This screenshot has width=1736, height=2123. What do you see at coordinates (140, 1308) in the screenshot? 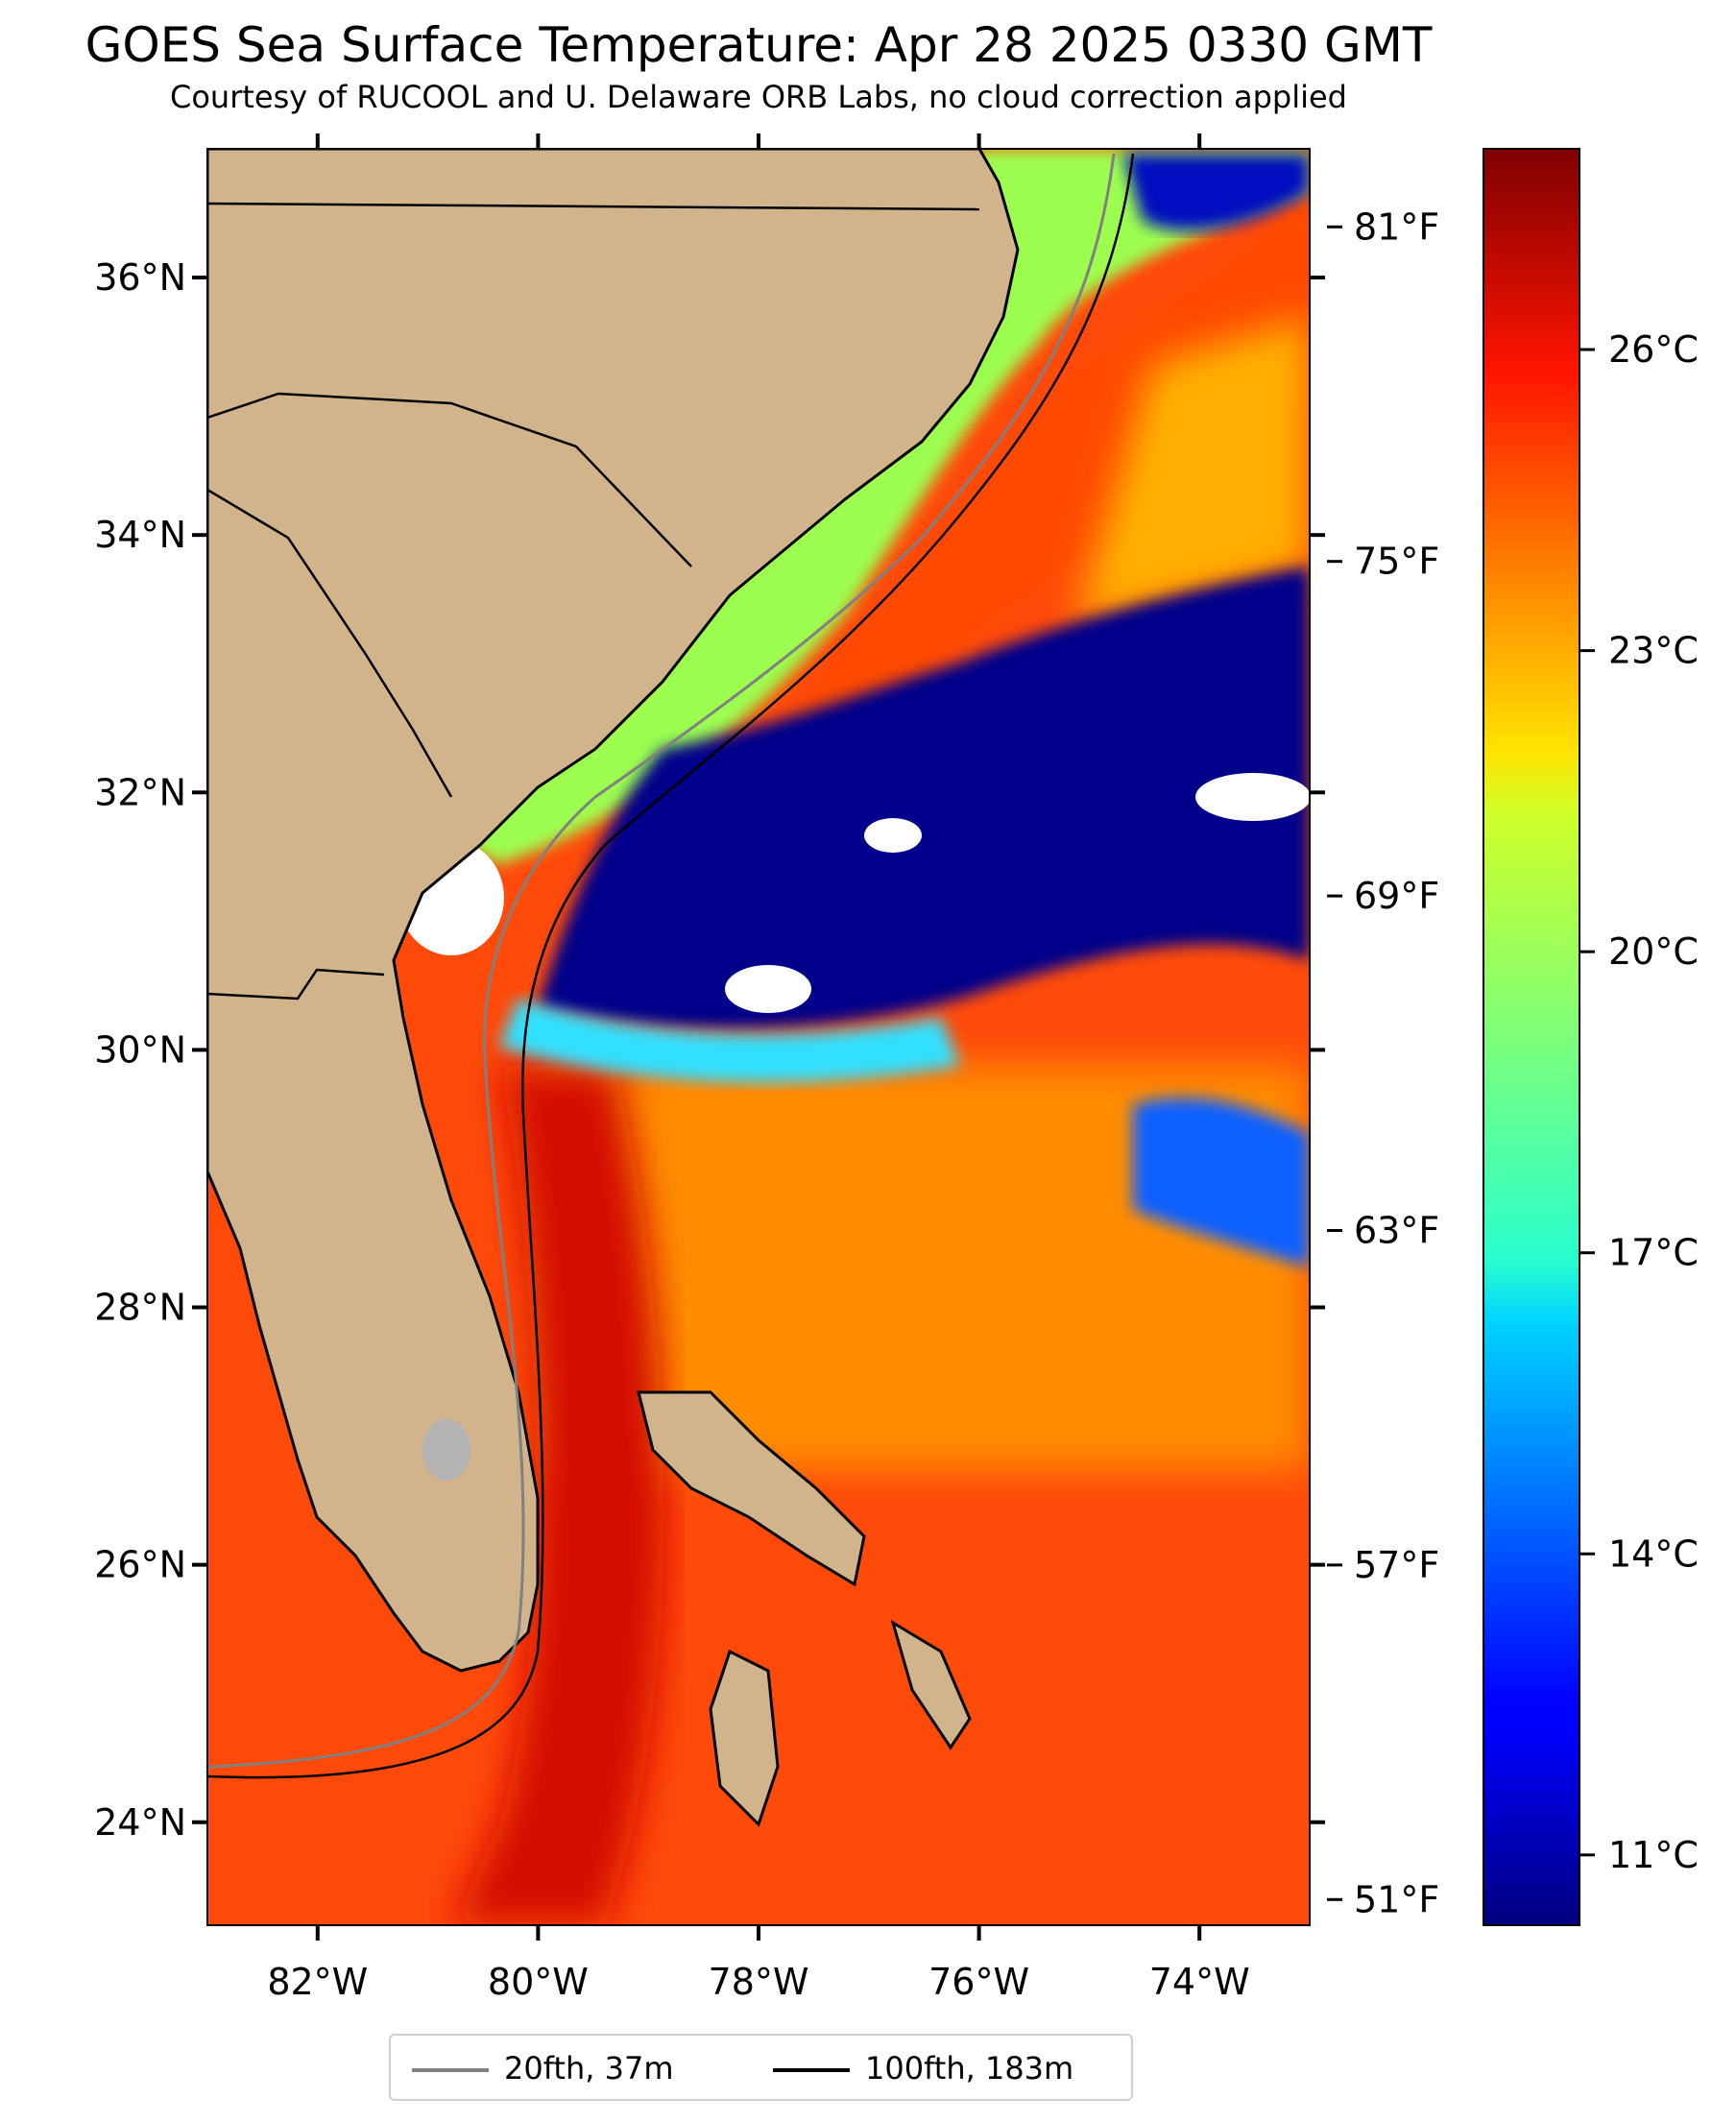
I see `lat-tick-label: 28°N` at bounding box center [140, 1308].